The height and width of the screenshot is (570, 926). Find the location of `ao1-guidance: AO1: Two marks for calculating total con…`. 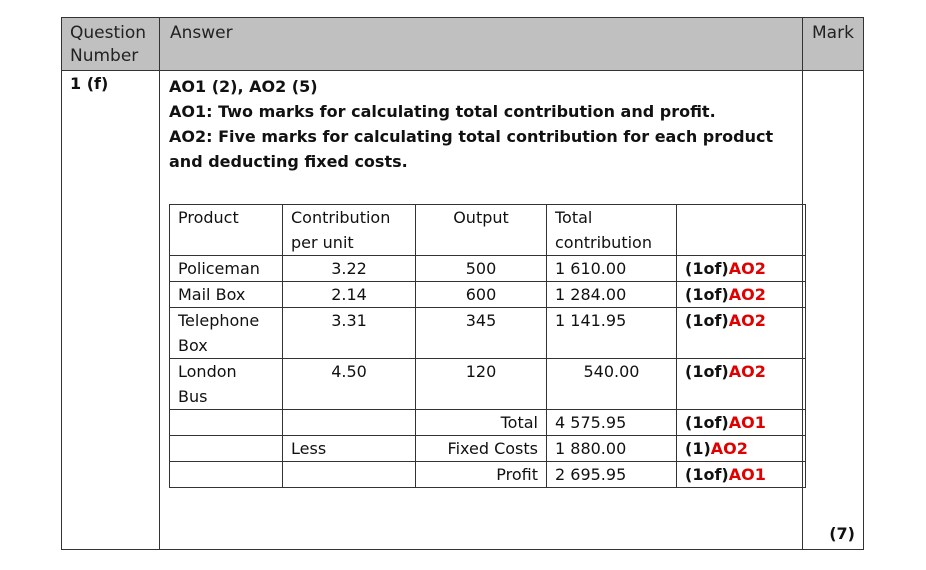

ao1-guidance: AO1: Two marks for calculating total con… is located at coordinates (442, 111).